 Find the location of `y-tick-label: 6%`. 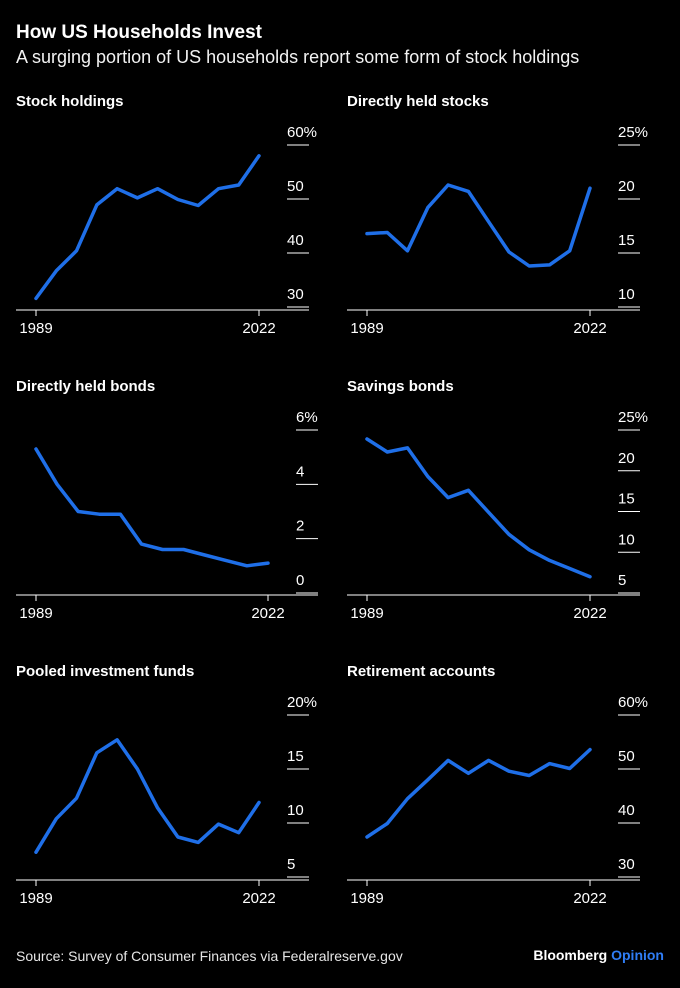

y-tick-label: 6% is located at coordinates (307, 417).